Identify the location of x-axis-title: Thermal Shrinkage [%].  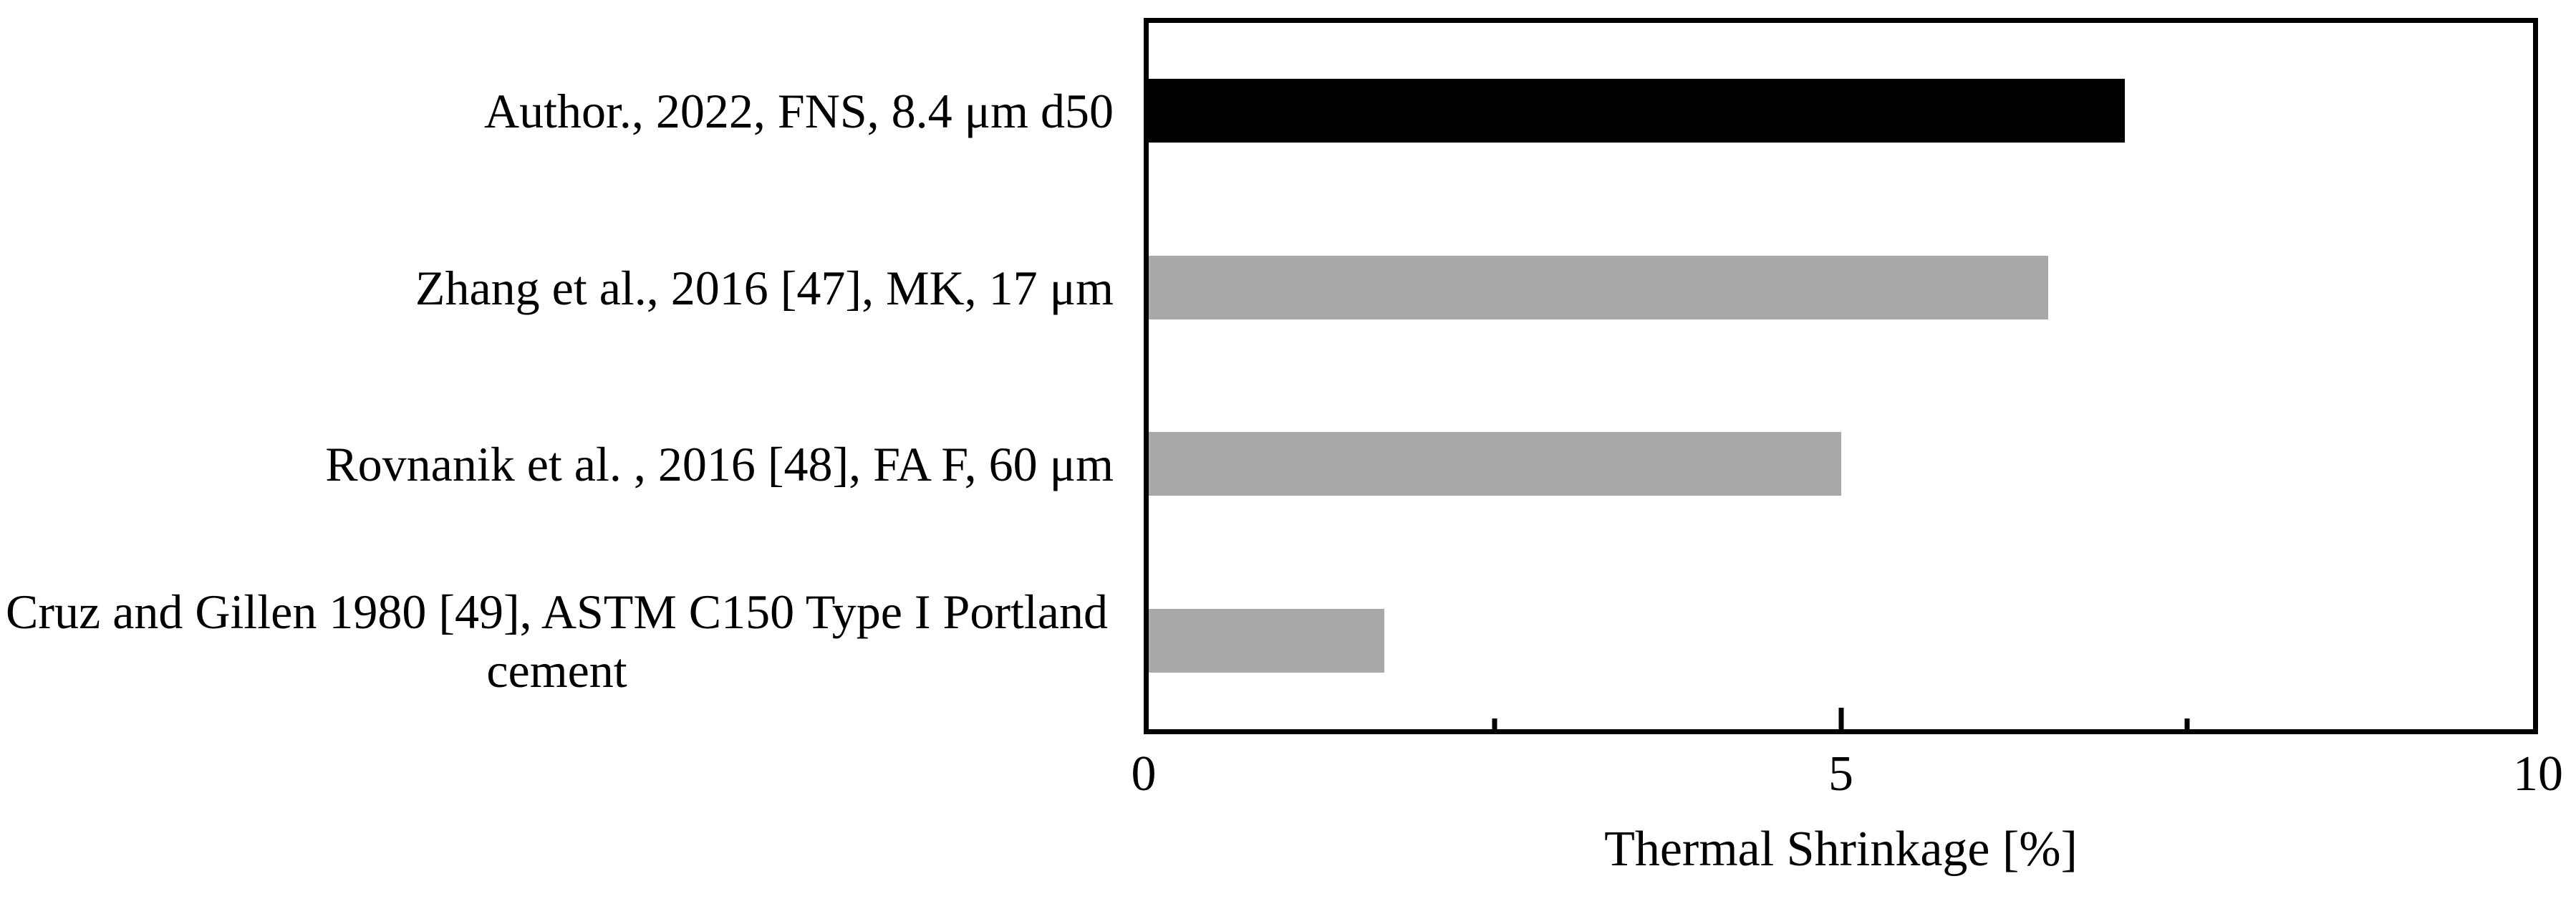
(1841, 849).